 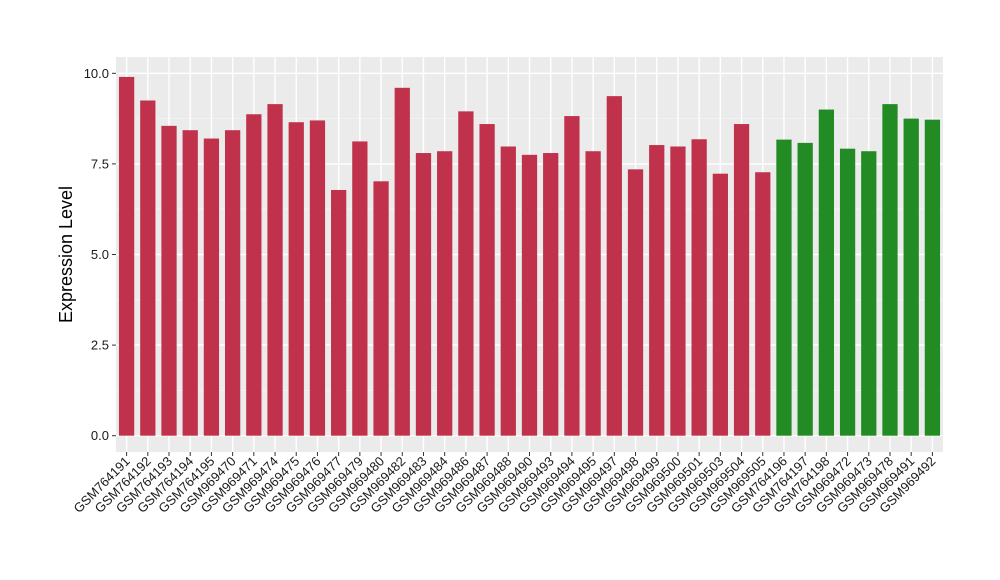 What do you see at coordinates (847, 292) in the screenshot?
I see `bar-GSM969472` at bounding box center [847, 292].